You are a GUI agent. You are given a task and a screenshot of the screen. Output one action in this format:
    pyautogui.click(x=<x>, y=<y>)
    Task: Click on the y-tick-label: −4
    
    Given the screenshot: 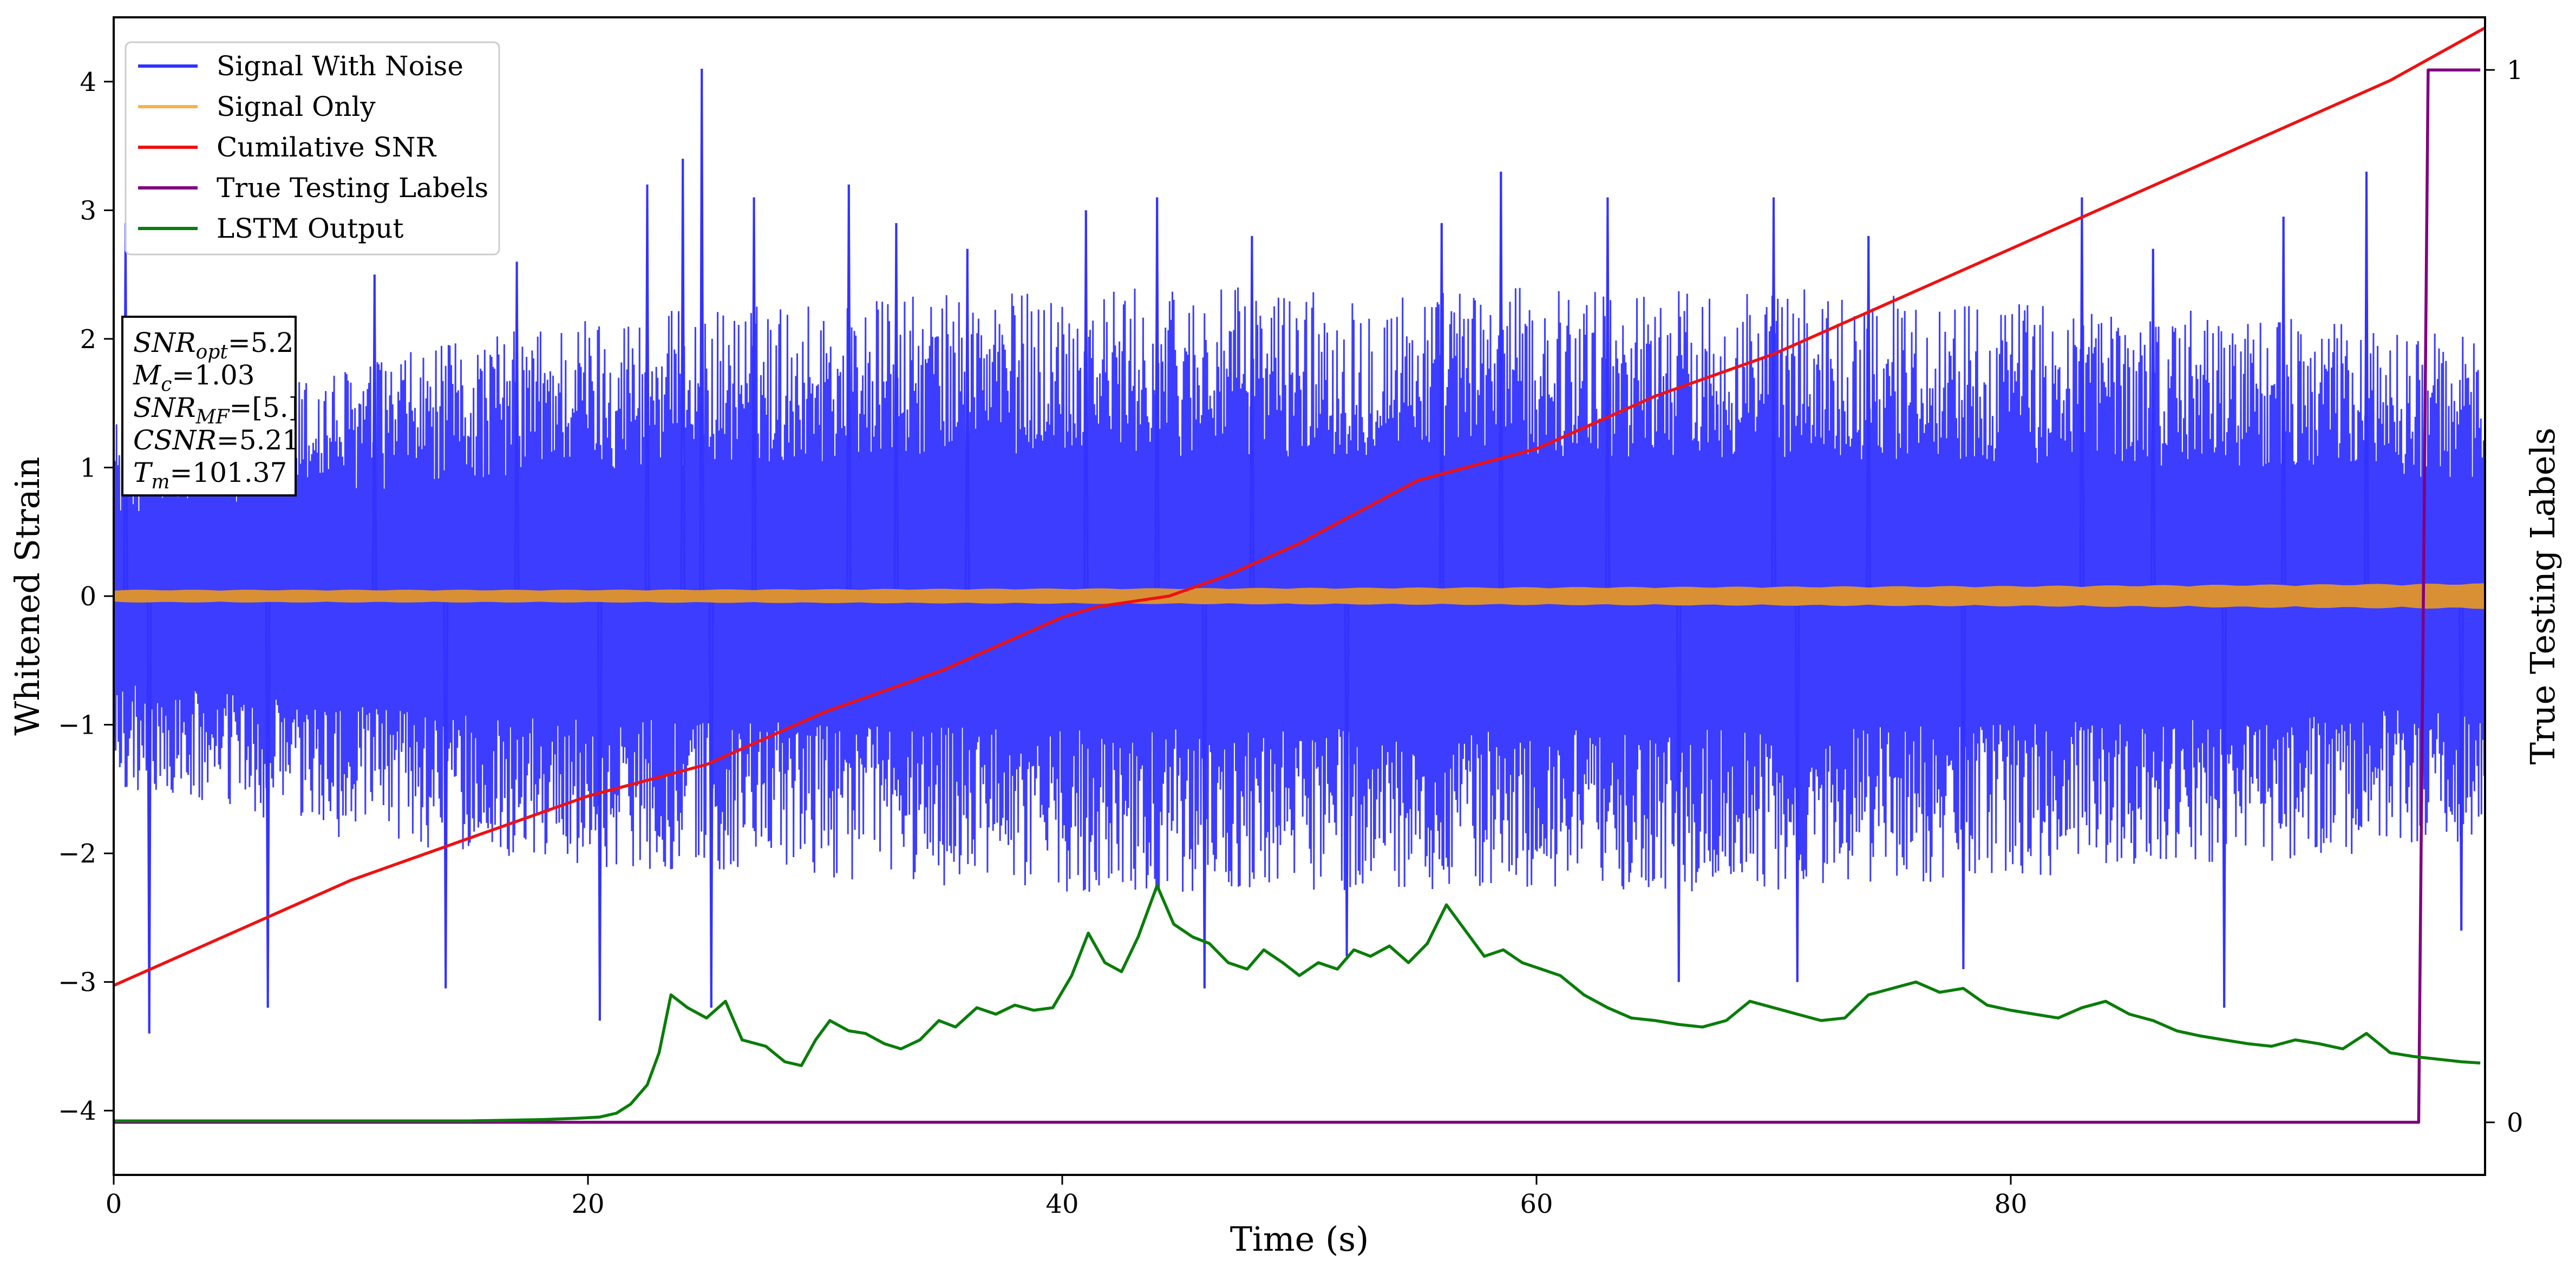 What is the action you would take?
    pyautogui.click(x=77, y=1111)
    